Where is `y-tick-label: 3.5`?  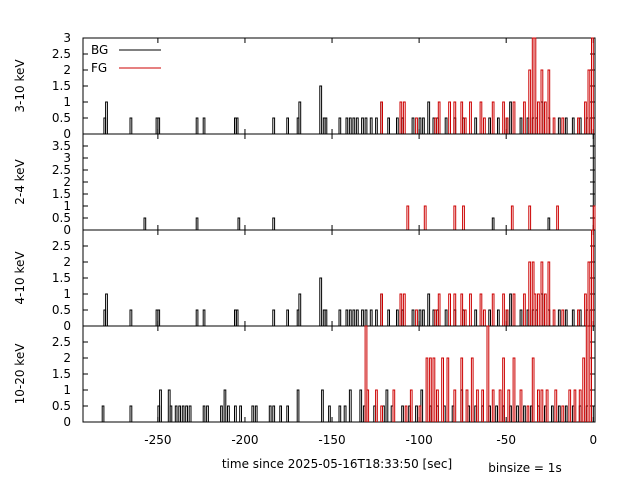
y-tick-label: 3.5 is located at coordinates (61, 146).